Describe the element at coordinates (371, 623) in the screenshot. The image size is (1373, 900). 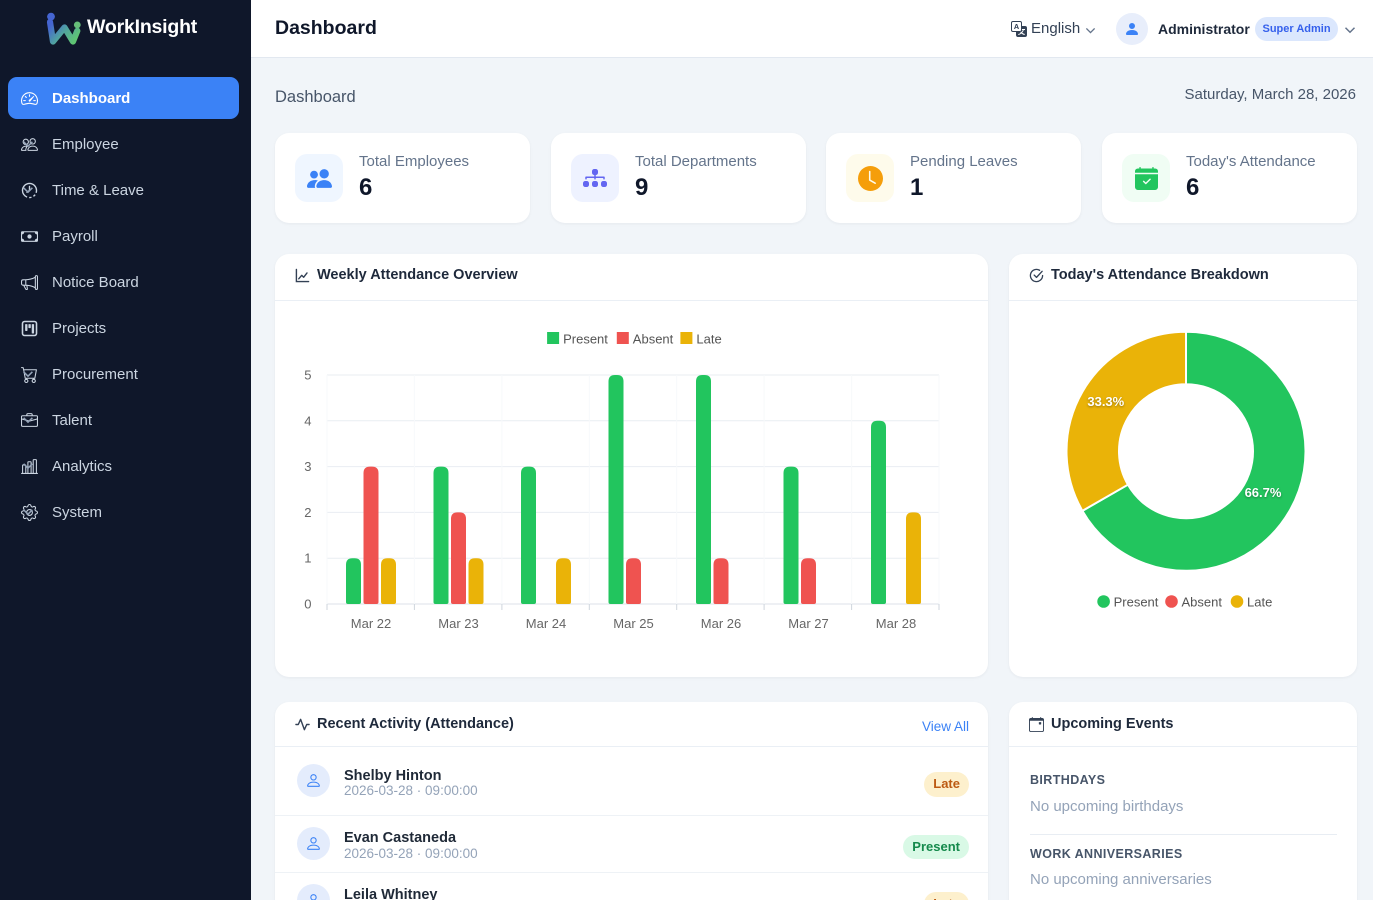
I see `svg-text: Mar 22` at that location.